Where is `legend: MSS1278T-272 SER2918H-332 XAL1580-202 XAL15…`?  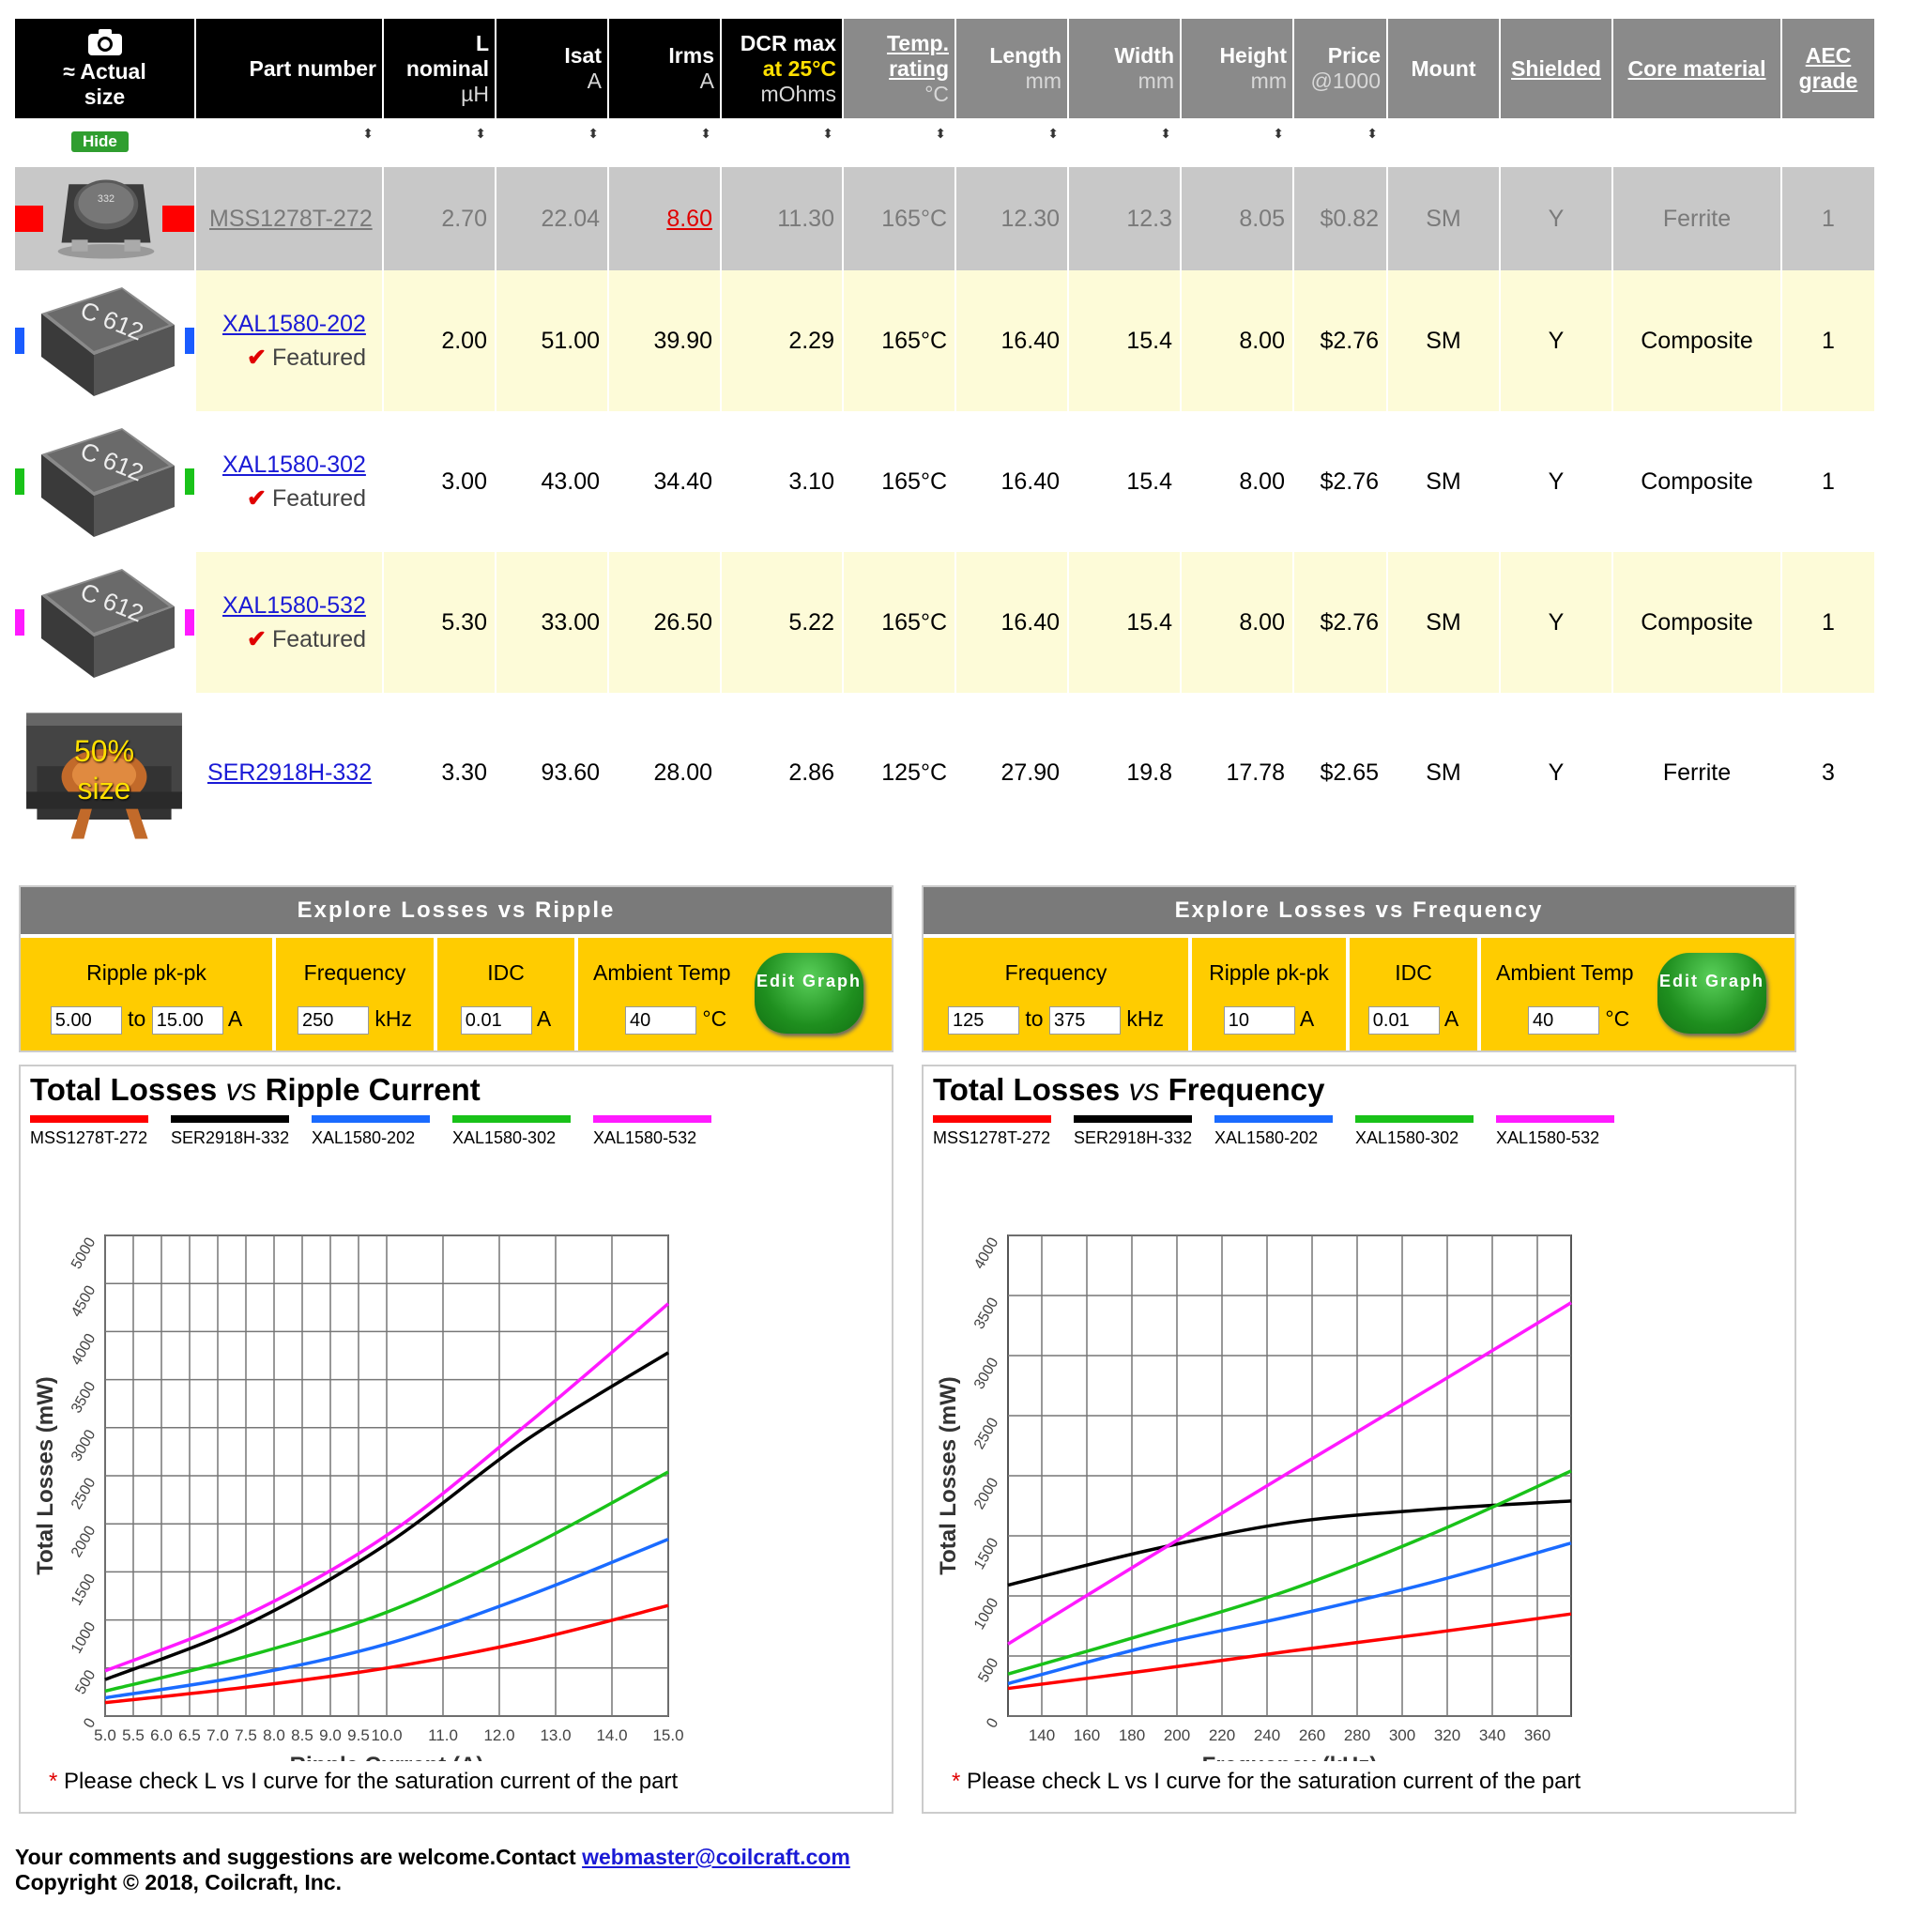
legend: MSS1278T-272 SER2918H-332 XAL1580-202 XAL15… is located at coordinates (382, 1132).